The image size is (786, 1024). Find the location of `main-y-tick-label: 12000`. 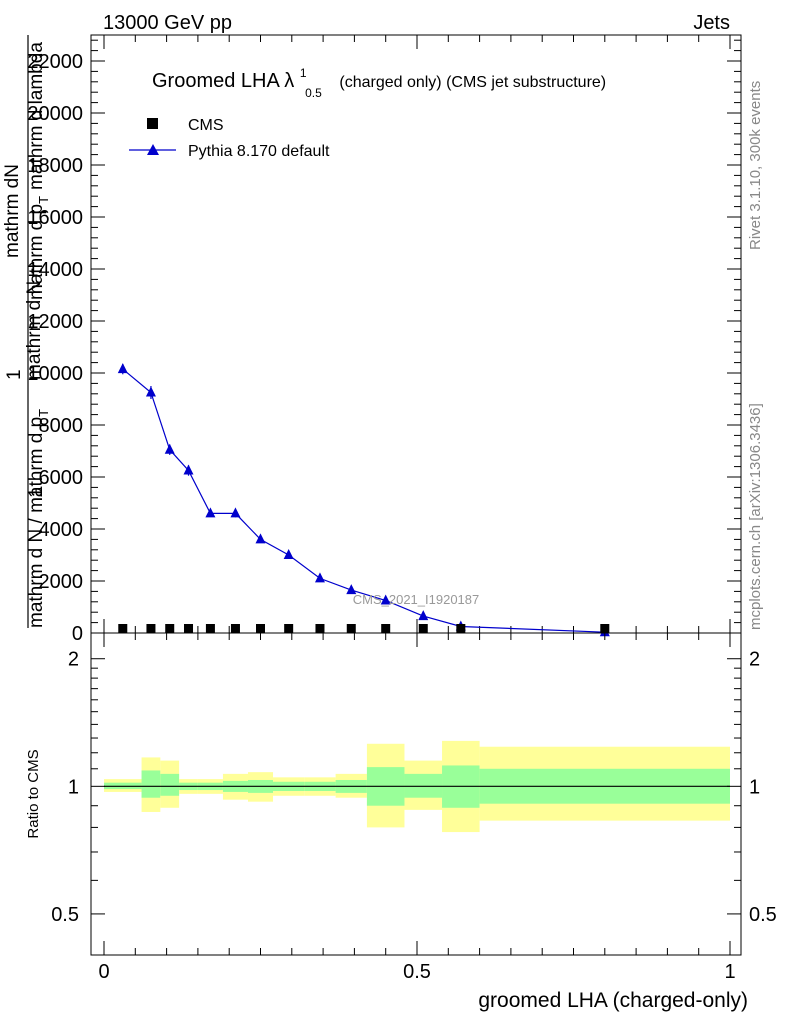

main-y-tick-label: 12000 is located at coordinates (55, 322).